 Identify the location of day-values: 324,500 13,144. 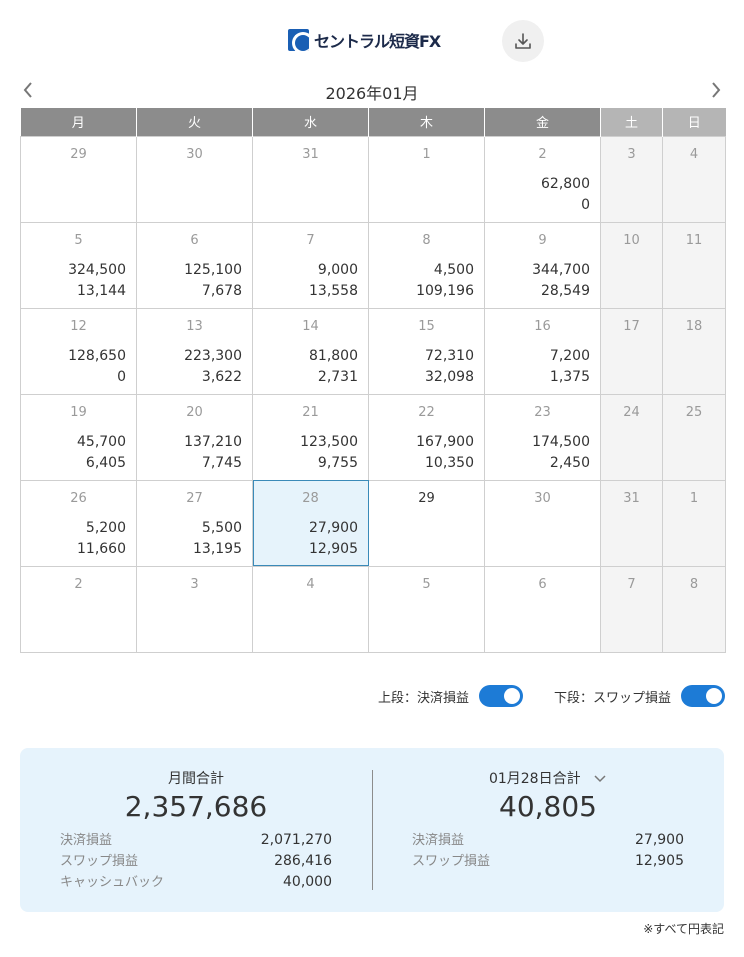
(78, 281).